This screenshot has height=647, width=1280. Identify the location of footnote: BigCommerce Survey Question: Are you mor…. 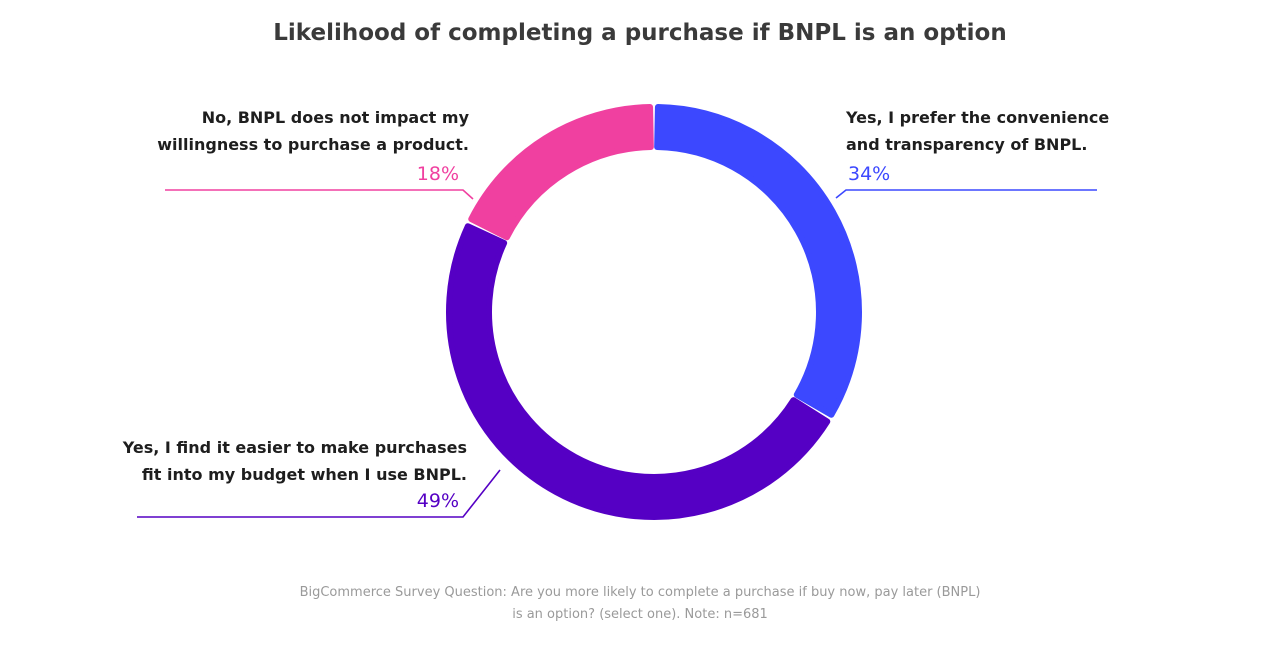
(640, 604).